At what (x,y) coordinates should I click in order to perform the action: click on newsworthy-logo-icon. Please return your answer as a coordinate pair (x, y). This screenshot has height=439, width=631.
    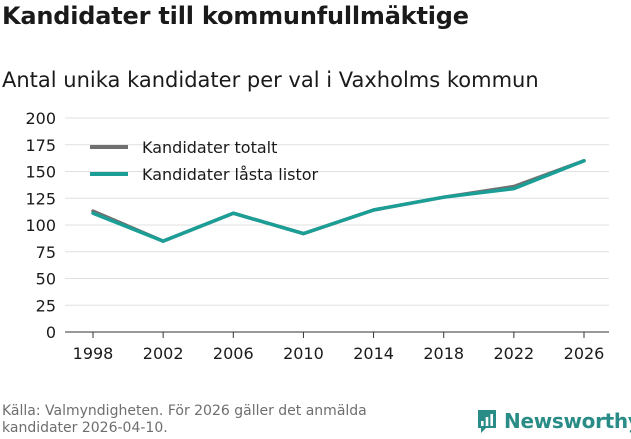
    Looking at the image, I should click on (487, 421).